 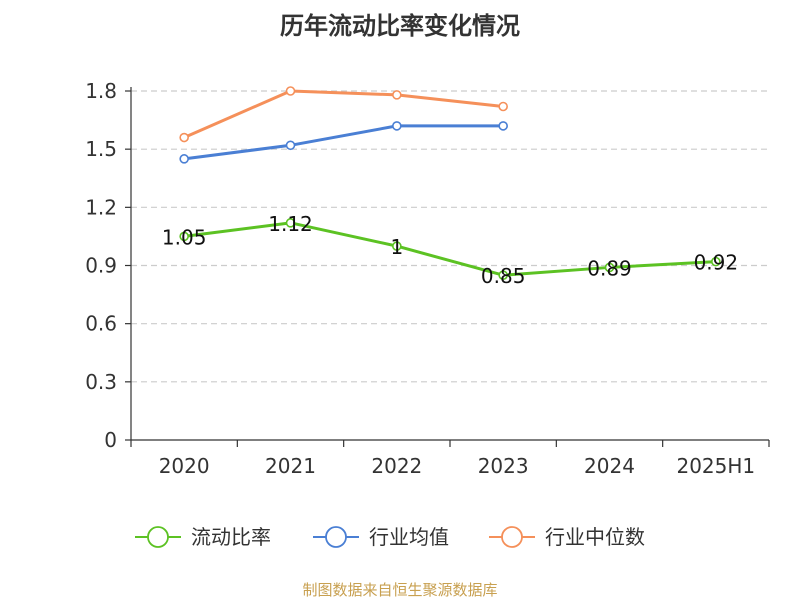 What do you see at coordinates (101, 382) in the screenshot?
I see `y-tick-label: 0.3` at bounding box center [101, 382].